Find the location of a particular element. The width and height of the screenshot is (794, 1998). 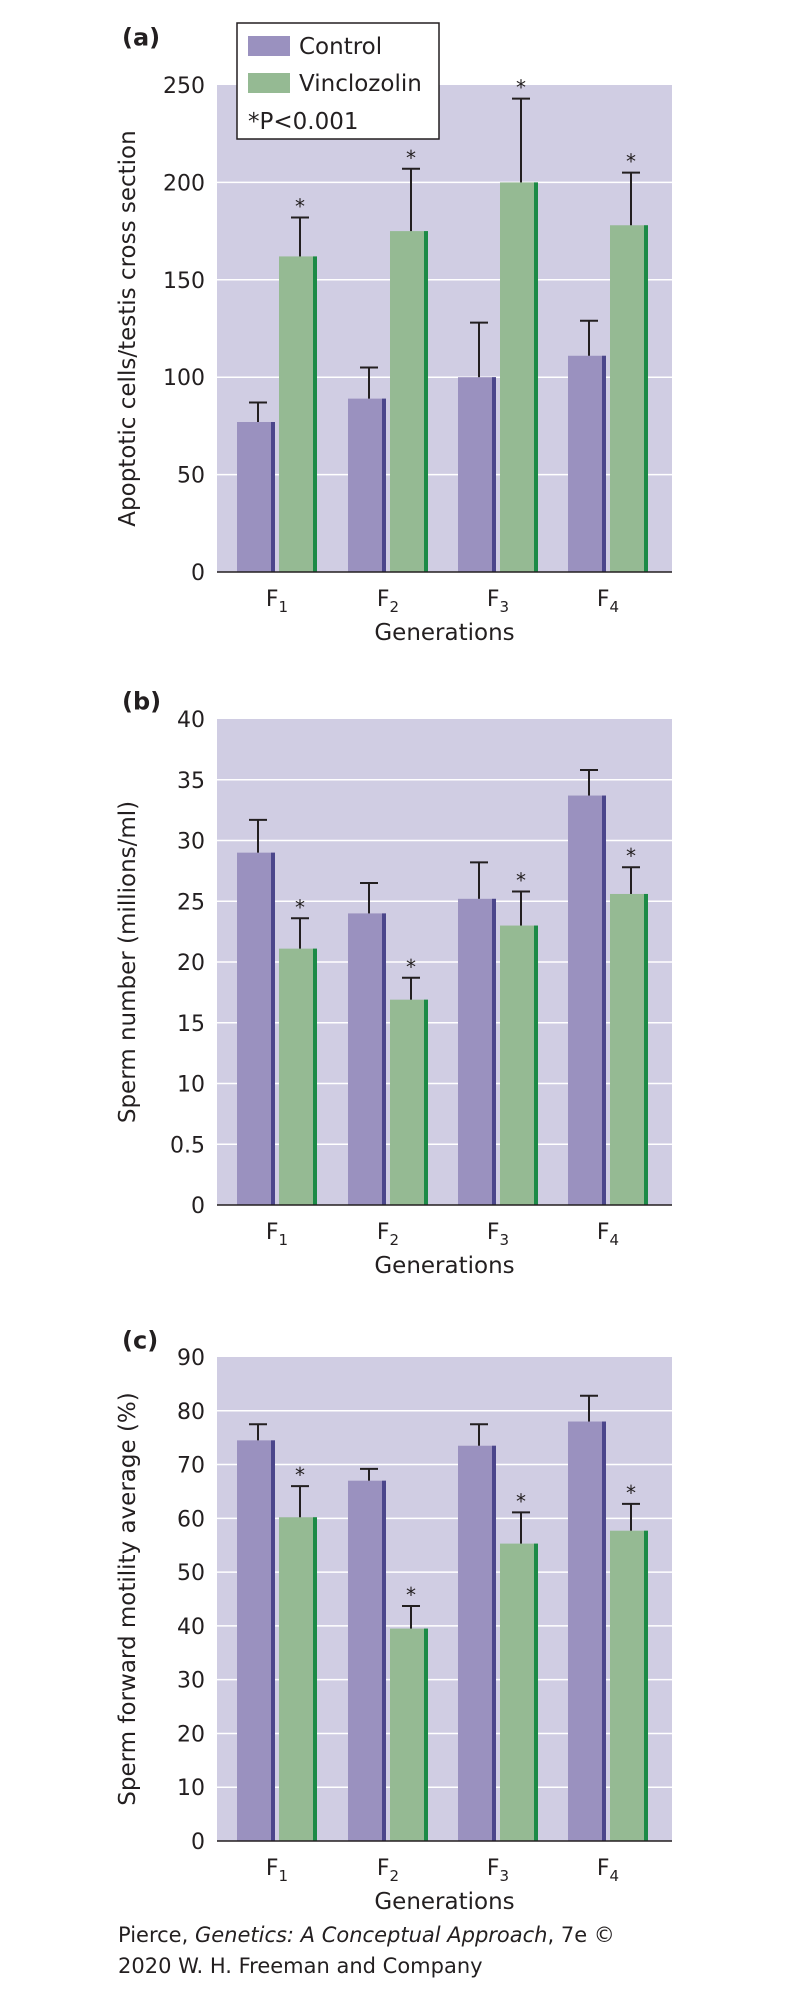

panel-a-xtick-label: F3 is located at coordinates (498, 601).